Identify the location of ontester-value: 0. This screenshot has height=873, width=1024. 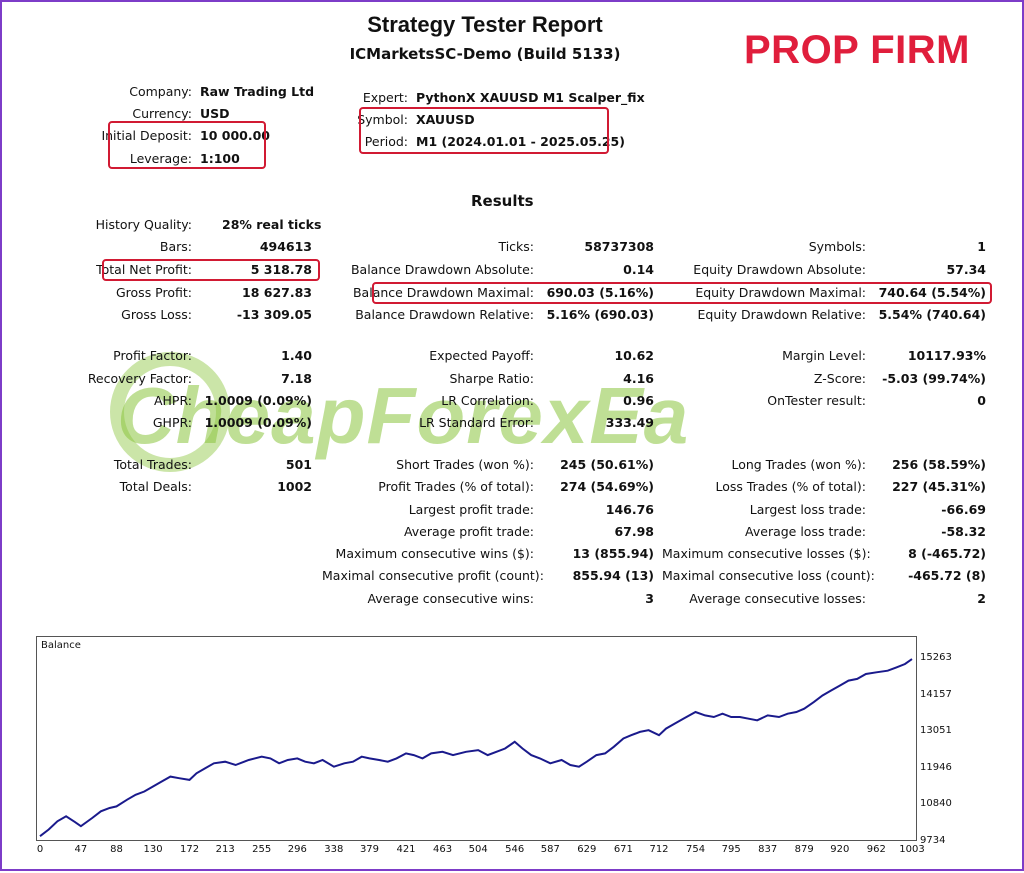
(981, 400).